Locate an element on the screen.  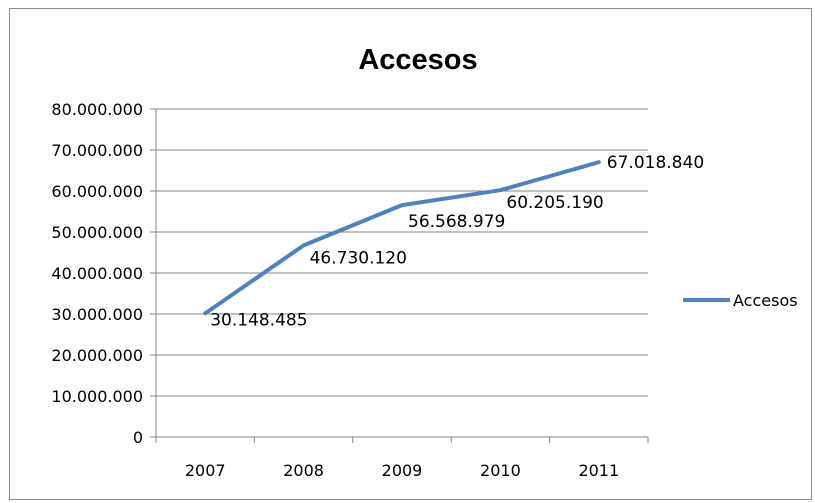
x-tick-labels: 2007 2008 2009 2010 2011 is located at coordinates (402, 470).